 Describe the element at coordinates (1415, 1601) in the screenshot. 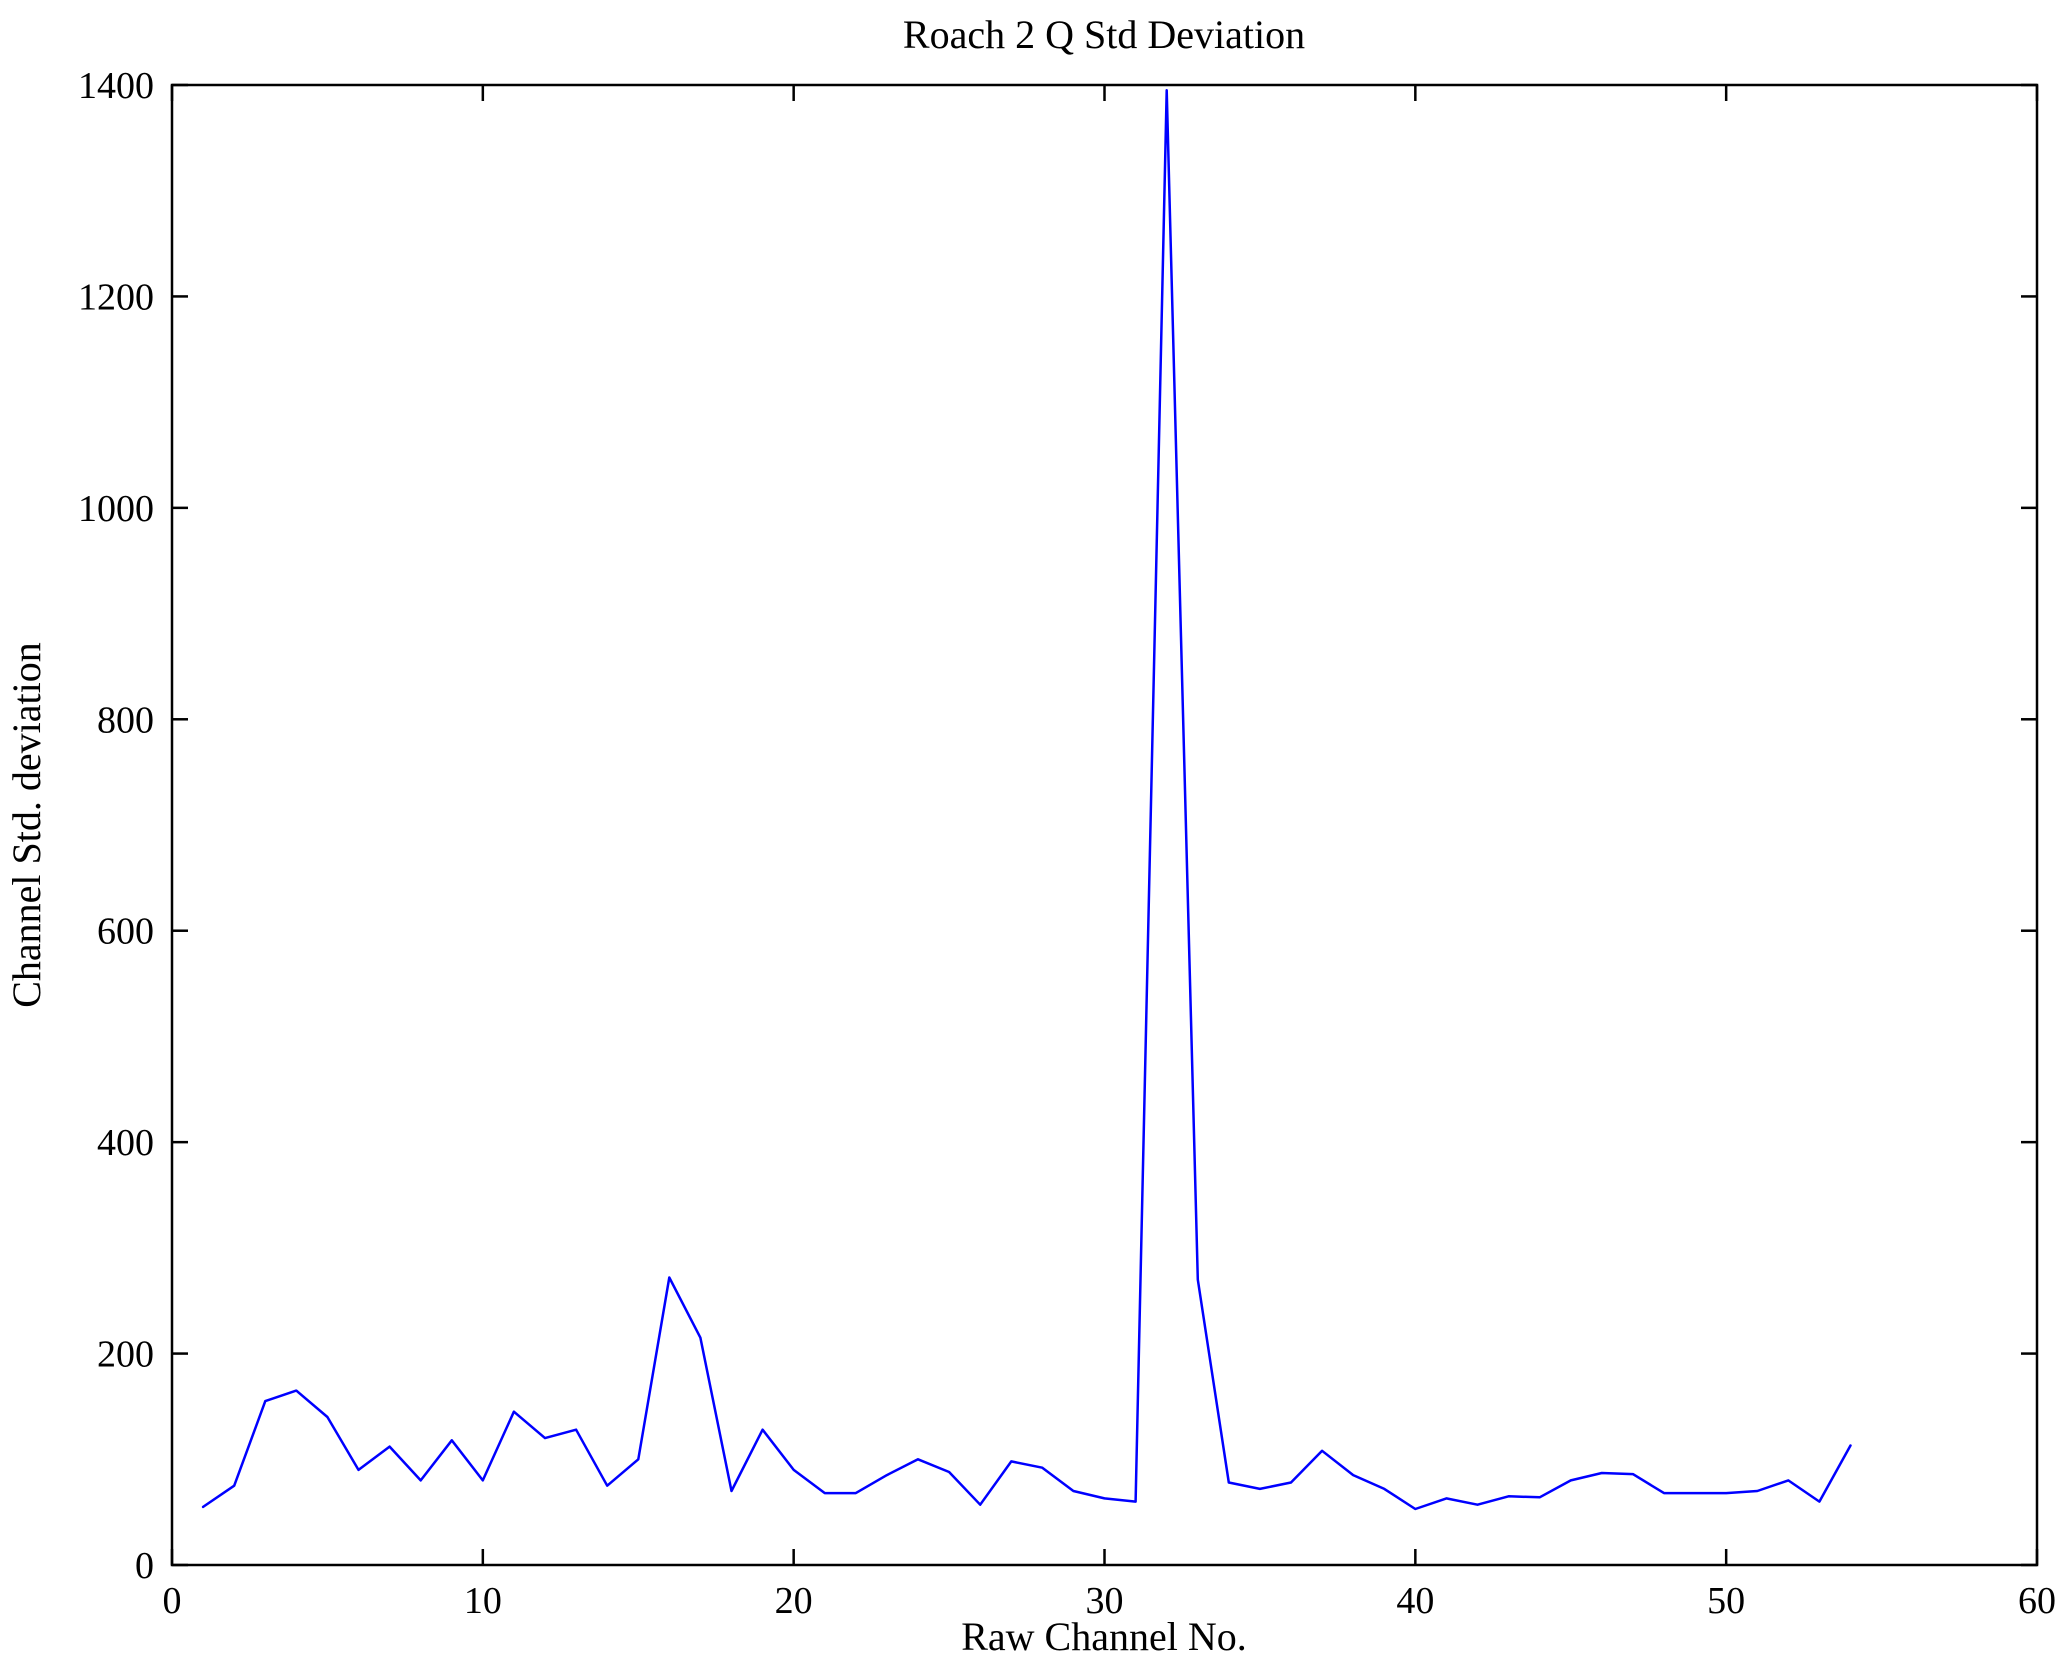

I see `x-tick-label: 40` at that location.